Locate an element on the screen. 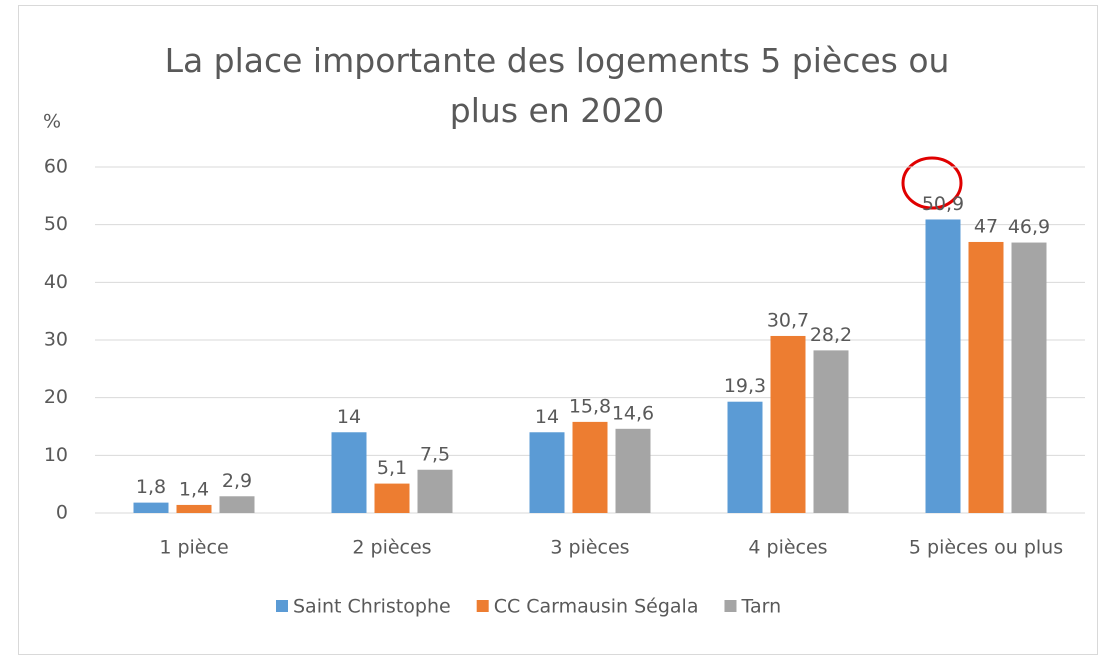 This screenshot has height=655, width=1116. data-label: 1,4 is located at coordinates (194, 489).